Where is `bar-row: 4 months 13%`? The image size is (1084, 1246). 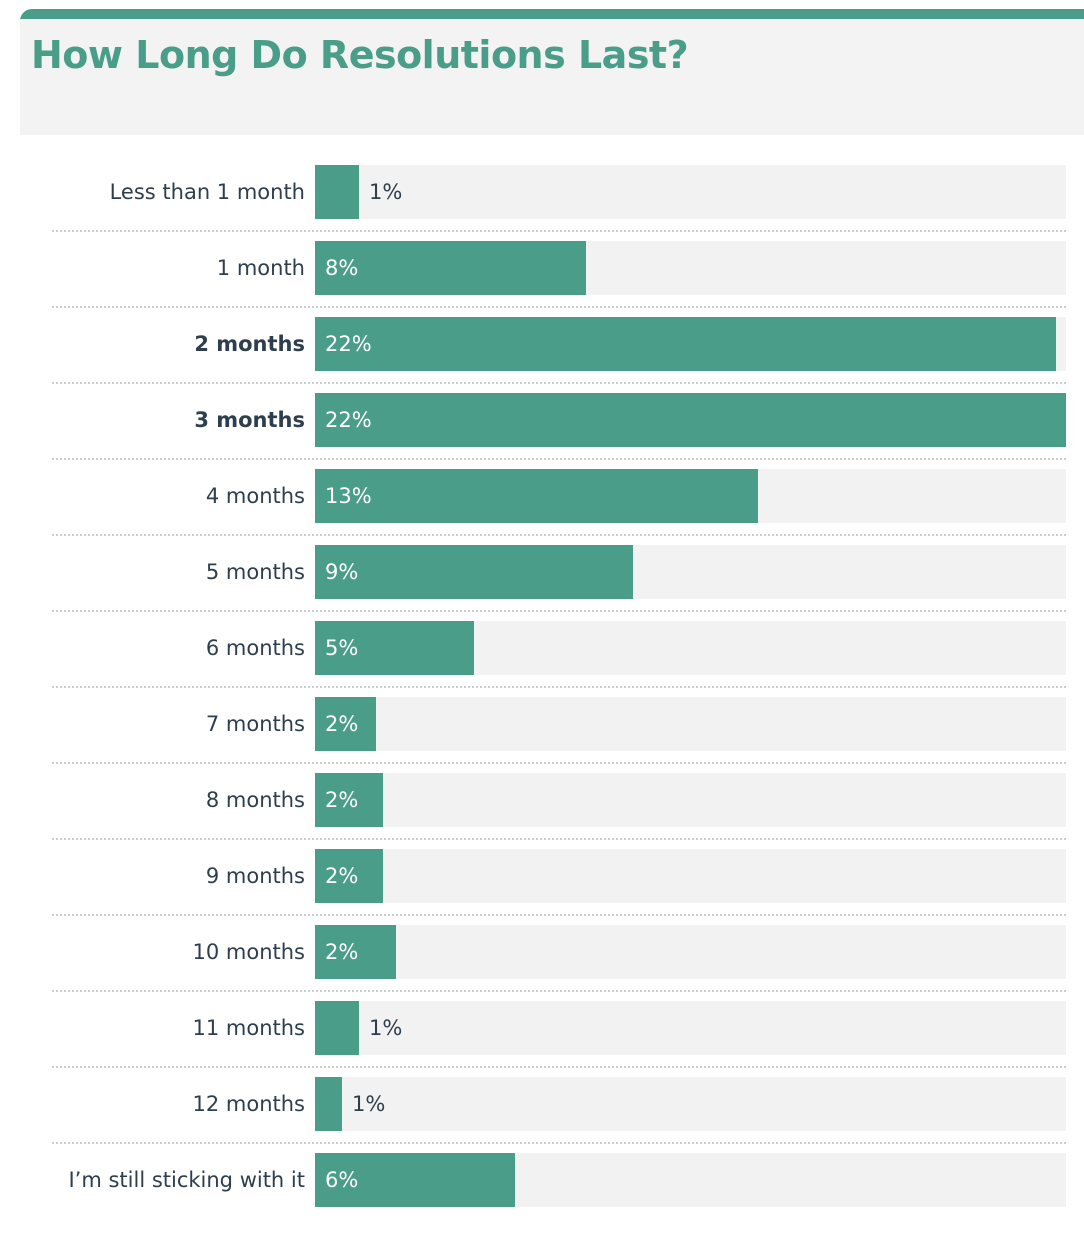
bar-row: 4 months 13% is located at coordinates (559, 496).